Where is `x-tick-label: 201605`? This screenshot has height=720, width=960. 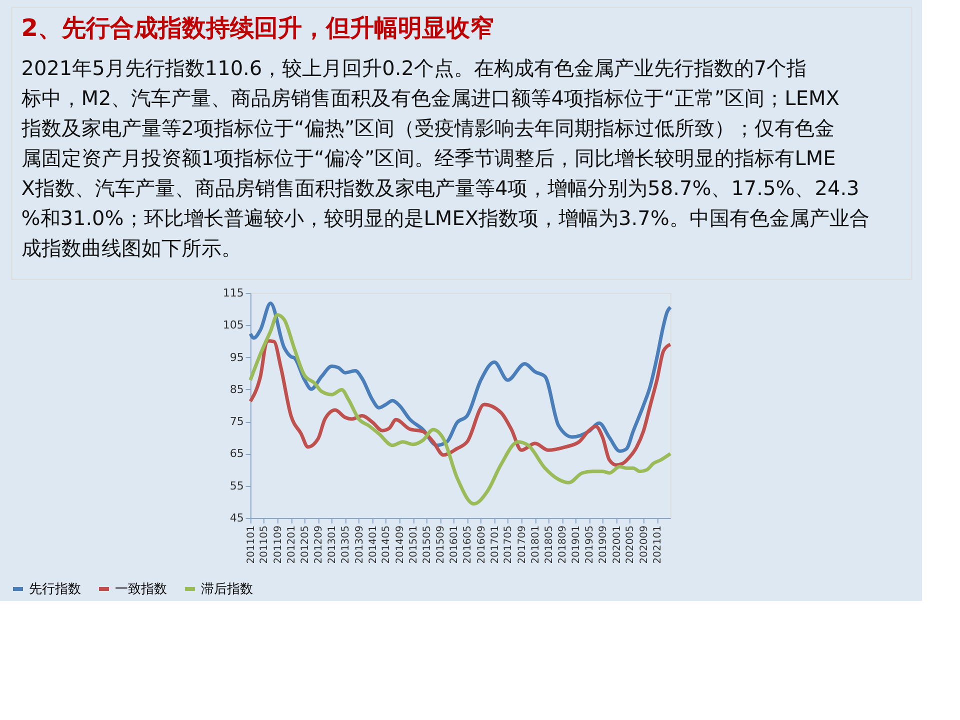 x-tick-label: 201605 is located at coordinates (468, 545).